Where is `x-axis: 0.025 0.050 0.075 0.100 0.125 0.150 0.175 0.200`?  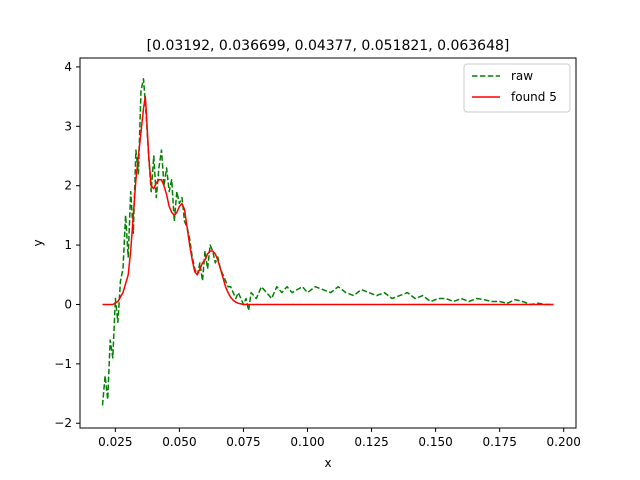
x-axis: 0.025 0.050 0.075 0.100 0.125 0.150 0.175 0.200 is located at coordinates (339, 438).